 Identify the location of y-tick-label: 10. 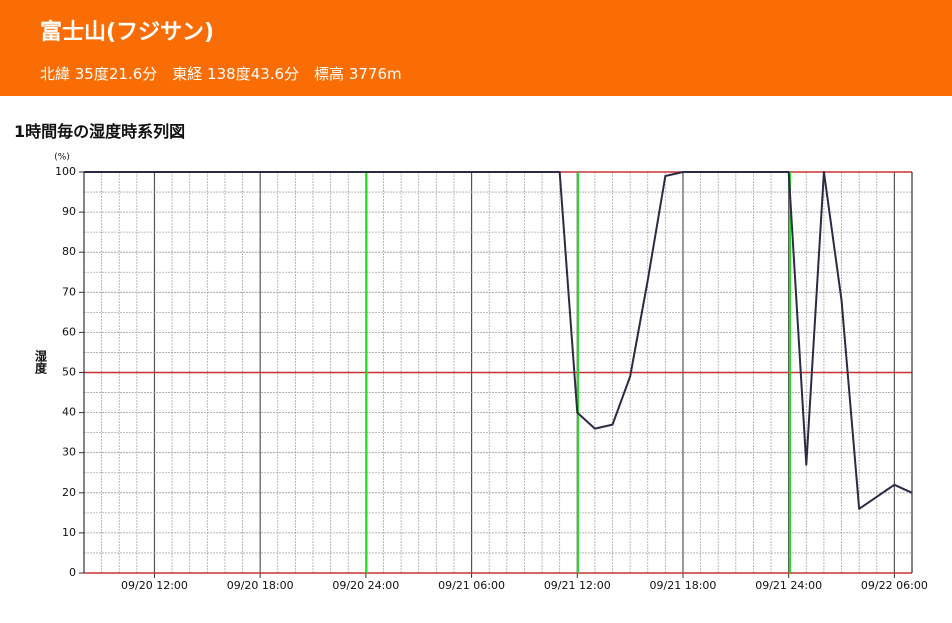
(69, 532).